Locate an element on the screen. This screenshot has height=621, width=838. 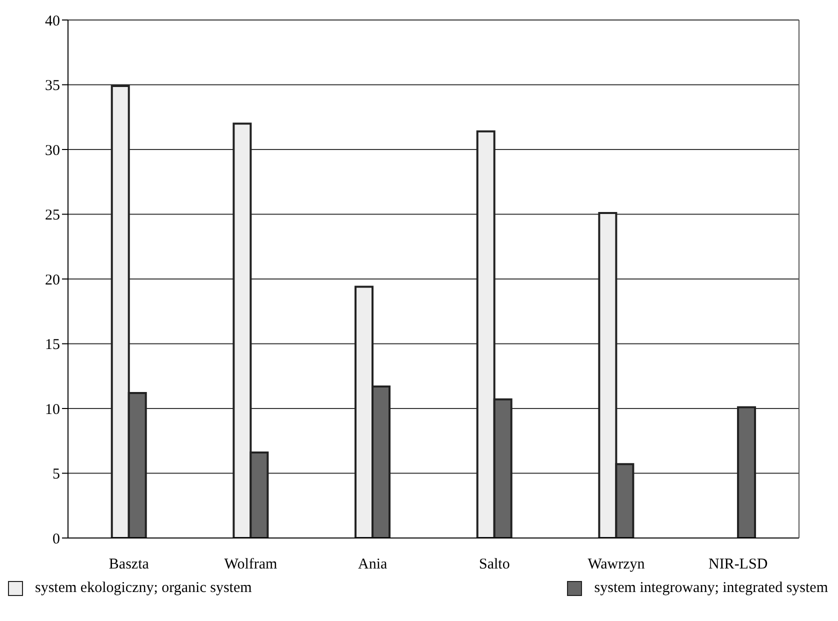
y-tick-label: 5 is located at coordinates (56, 474).